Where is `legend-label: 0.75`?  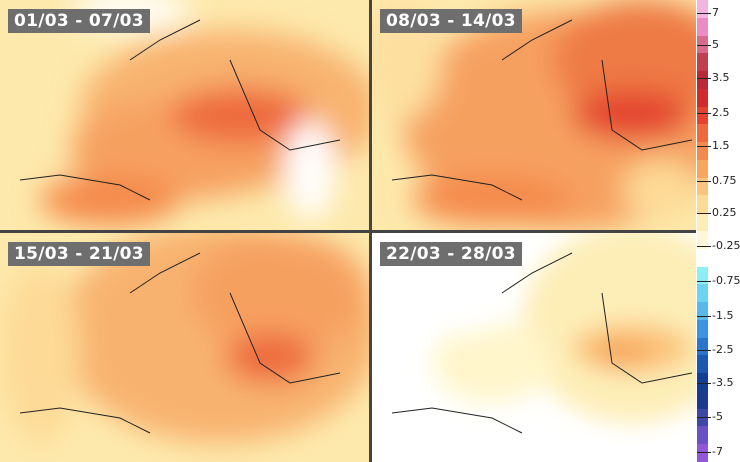 legend-label: 0.75 is located at coordinates (724, 180).